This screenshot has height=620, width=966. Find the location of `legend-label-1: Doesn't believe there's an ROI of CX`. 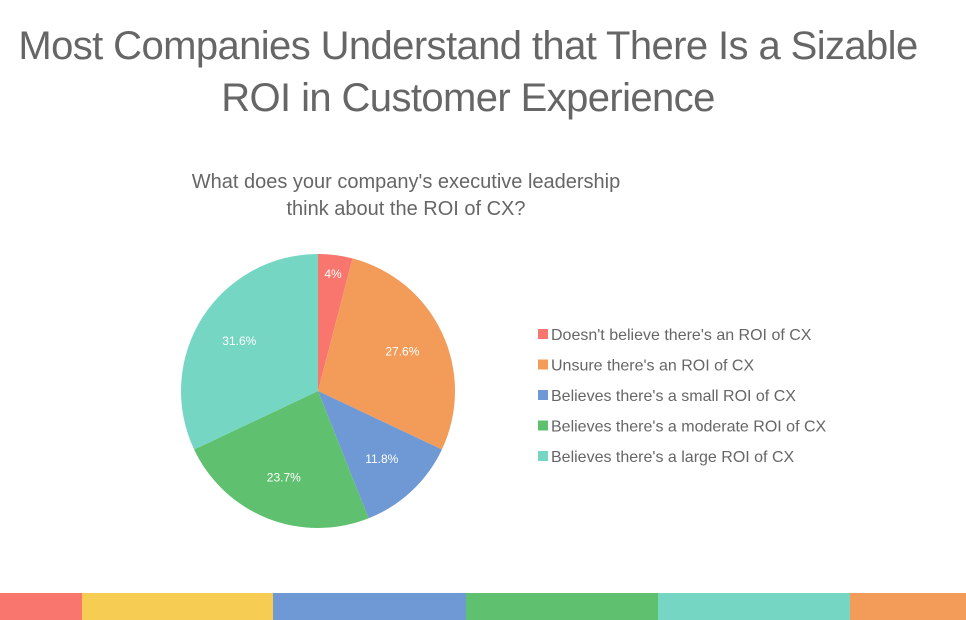

legend-label-1: Doesn't believe there's an ROI of CX is located at coordinates (681, 335).